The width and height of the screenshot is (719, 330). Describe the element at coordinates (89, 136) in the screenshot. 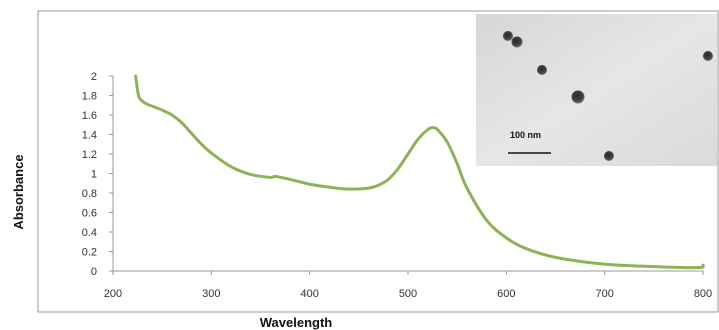

I see `y-tick-label: 1.4` at that location.